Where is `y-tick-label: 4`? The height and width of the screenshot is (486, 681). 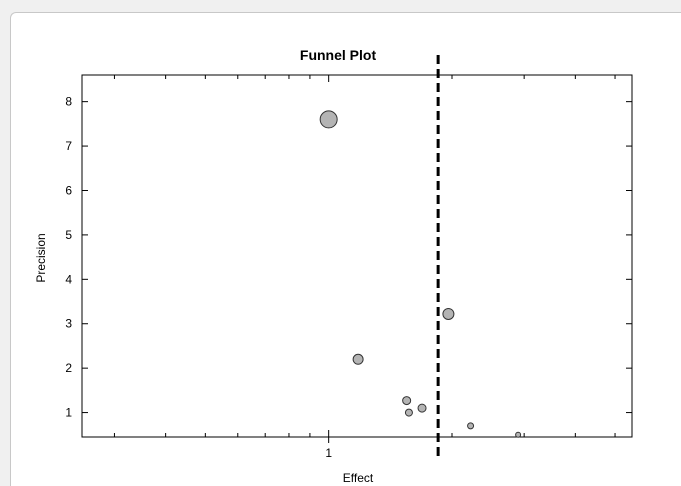 y-tick-label: 4 is located at coordinates (68, 279).